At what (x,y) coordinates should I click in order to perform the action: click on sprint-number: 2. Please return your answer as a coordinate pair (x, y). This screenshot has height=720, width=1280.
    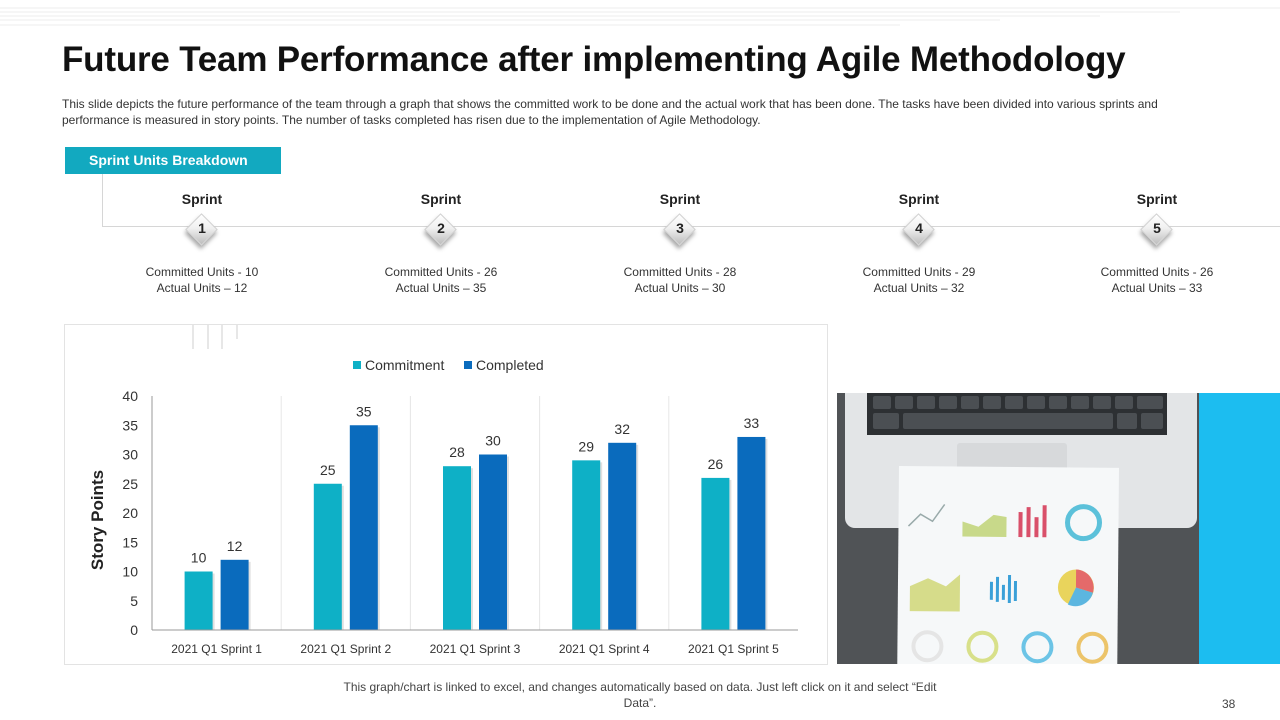
    Looking at the image, I should click on (441, 228).